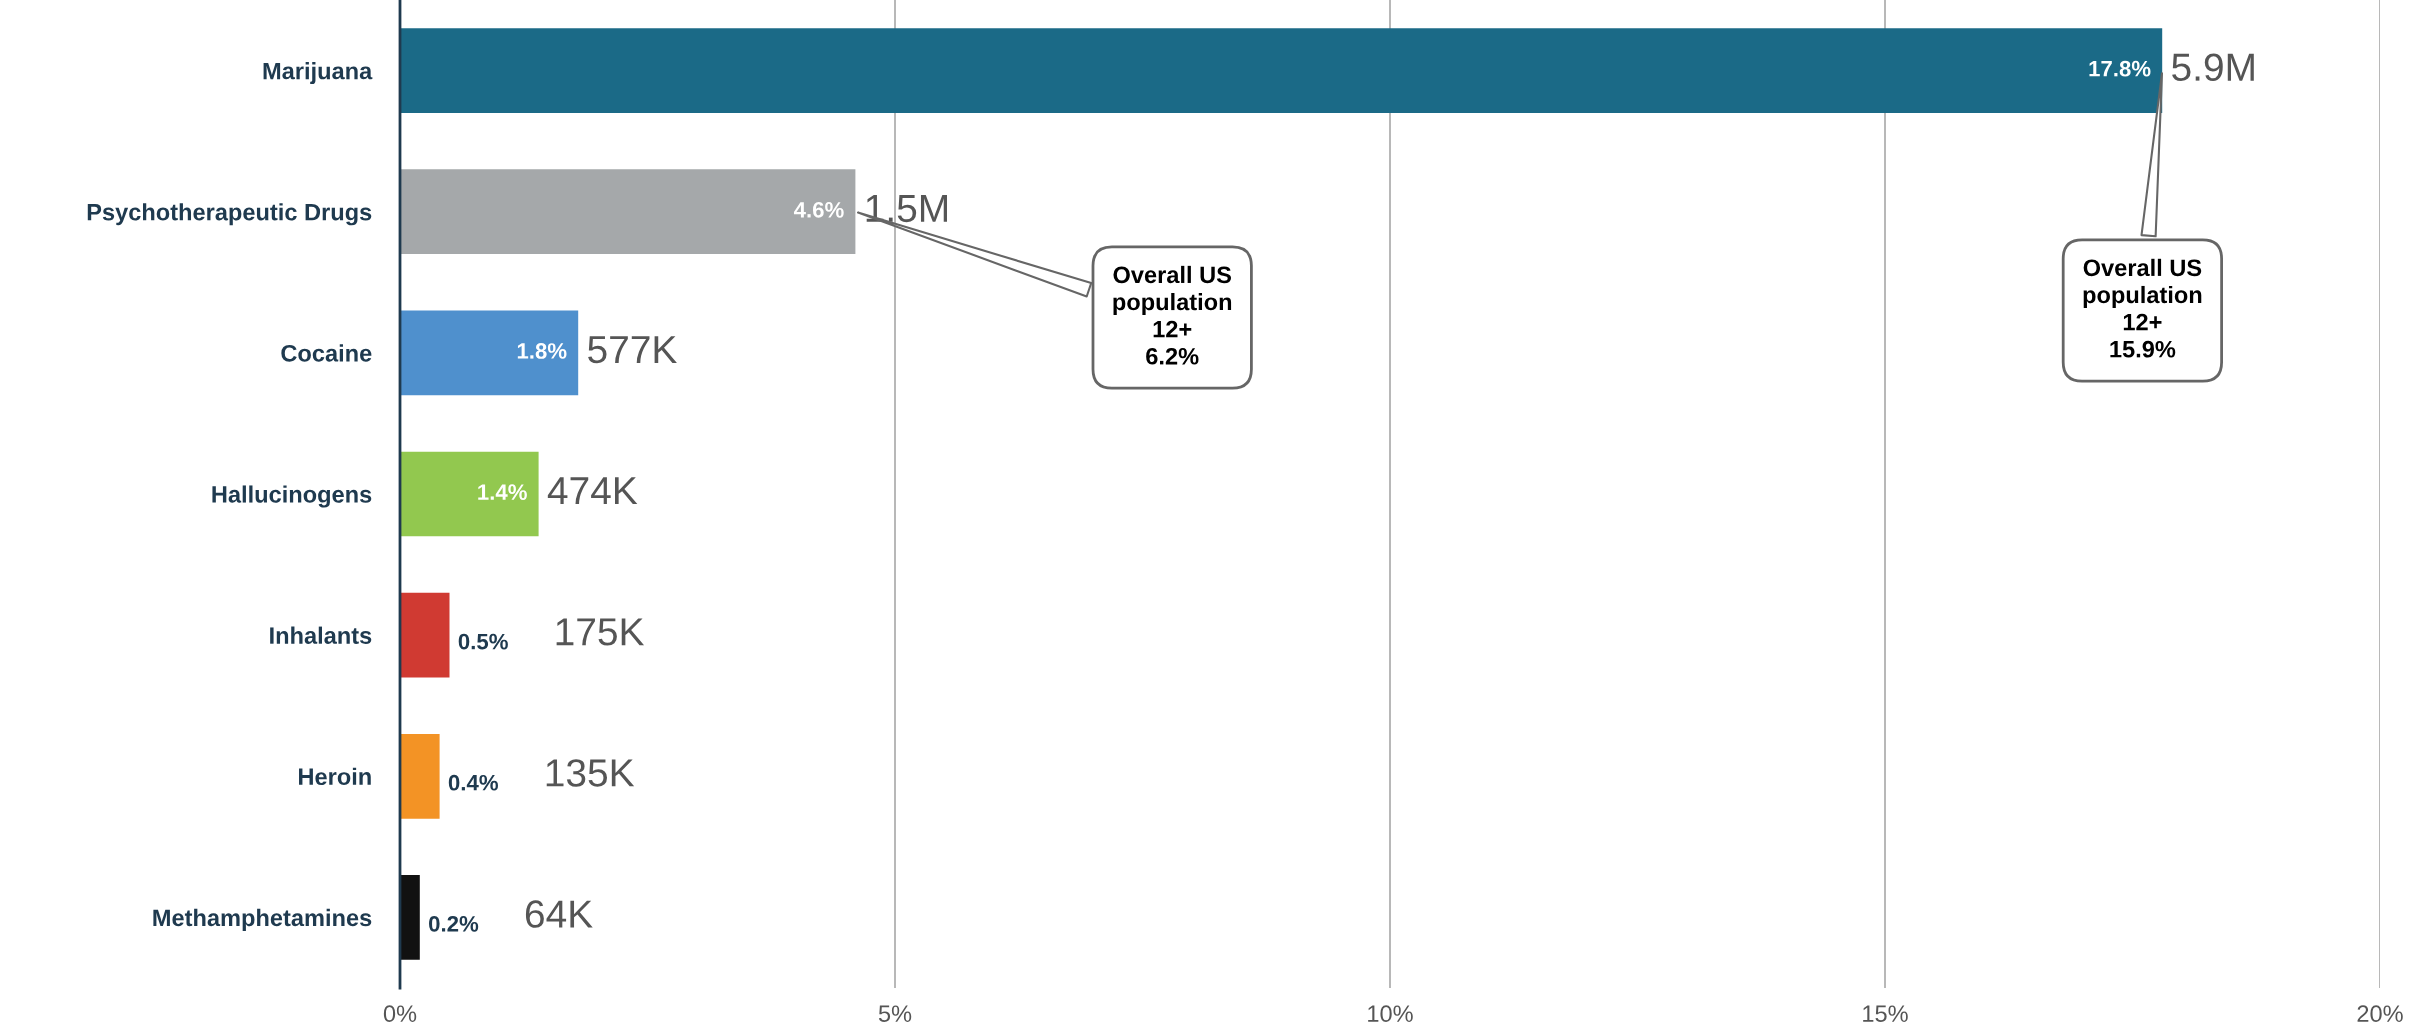 The image size is (2413, 1033). What do you see at coordinates (590, 773) in the screenshot?
I see `annotation: 135K` at bounding box center [590, 773].